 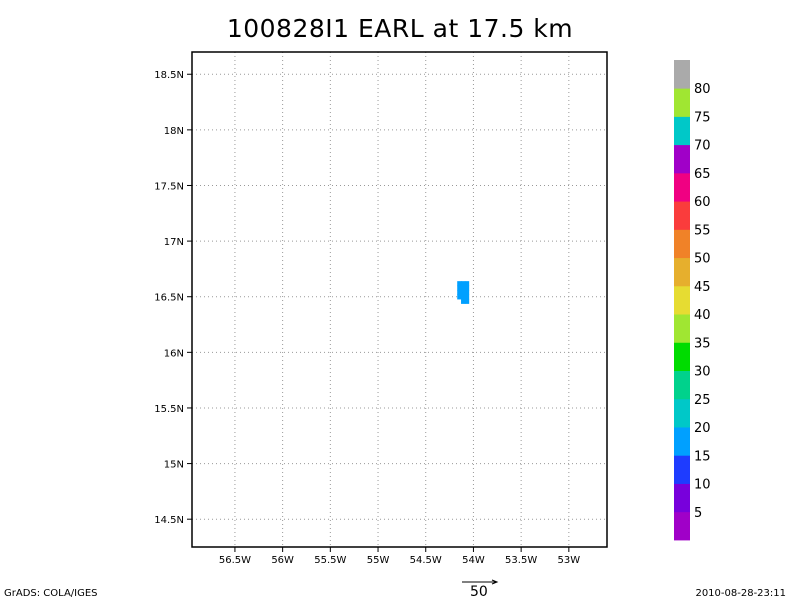 What do you see at coordinates (702, 485) in the screenshot?
I see `colorbar-label: 10` at bounding box center [702, 485].